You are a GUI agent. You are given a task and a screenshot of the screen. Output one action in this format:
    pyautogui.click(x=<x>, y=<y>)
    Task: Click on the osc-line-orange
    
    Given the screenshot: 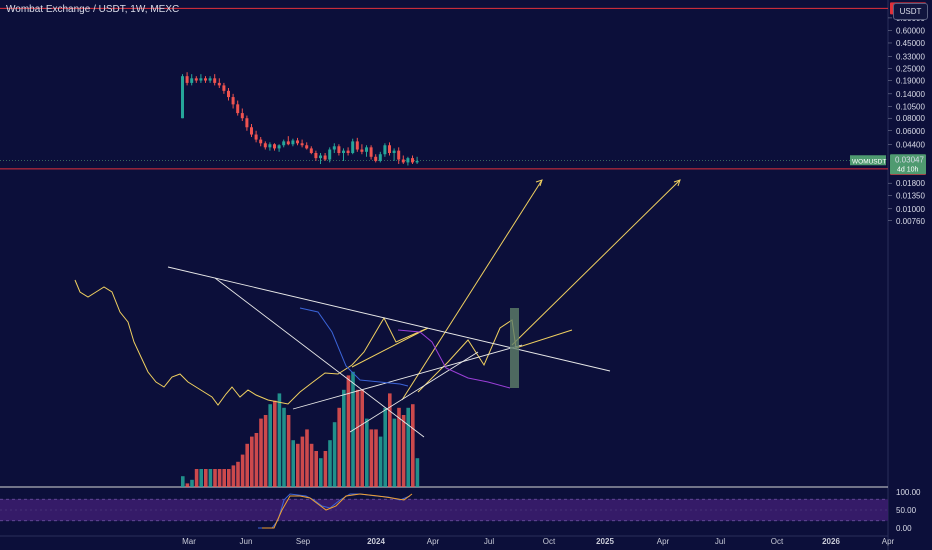 What is the action you would take?
    pyautogui.click(x=337, y=511)
    